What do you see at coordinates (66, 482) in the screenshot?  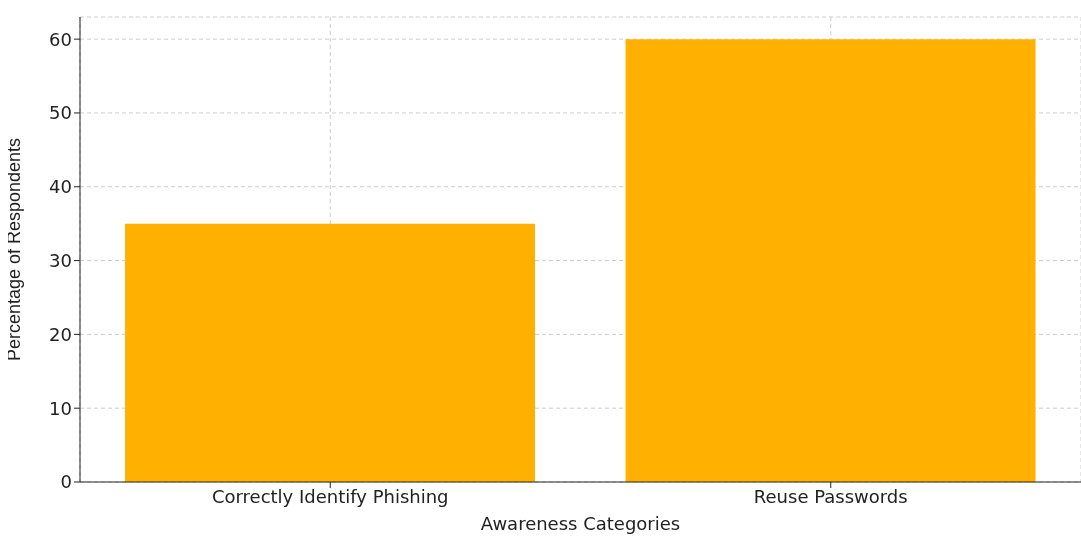 I see `y-tick-label: 0` at bounding box center [66, 482].